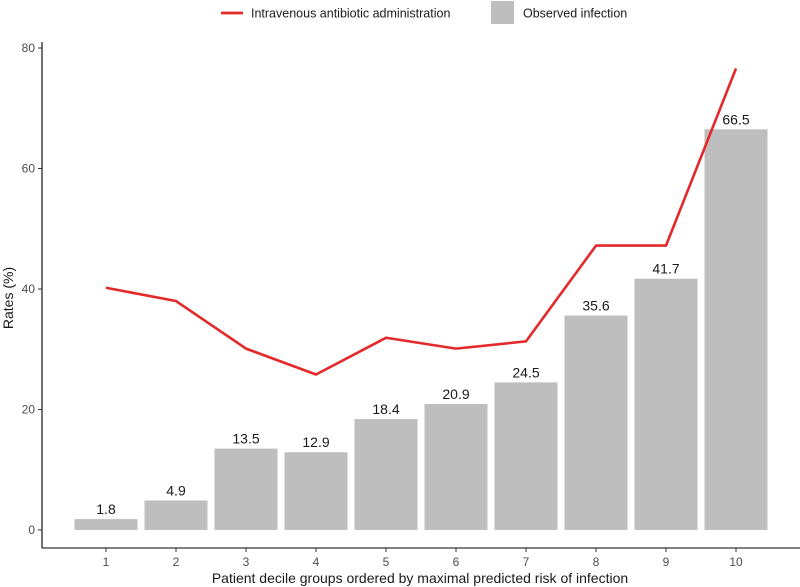  Describe the element at coordinates (106, 509) in the screenshot. I see `bar-value-label: 1.8` at that location.